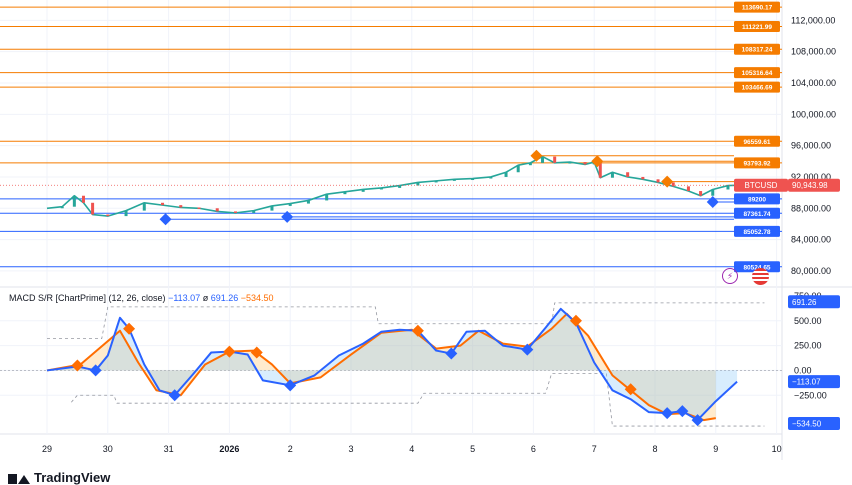 This screenshot has height=485, width=852. Describe the element at coordinates (808, 321) in the screenshot. I see `macd-tick-label: 500.00` at that location.